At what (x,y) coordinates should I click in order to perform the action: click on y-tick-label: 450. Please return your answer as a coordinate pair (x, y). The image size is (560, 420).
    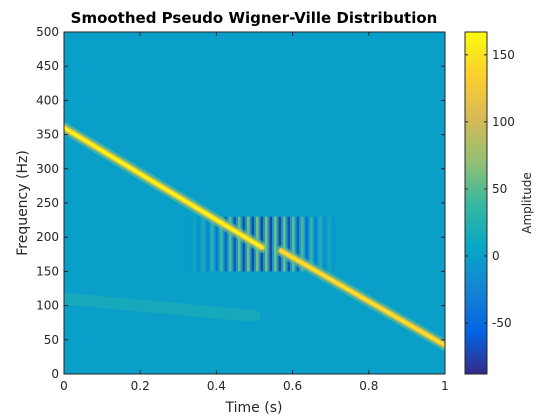
    Looking at the image, I should click on (47, 66).